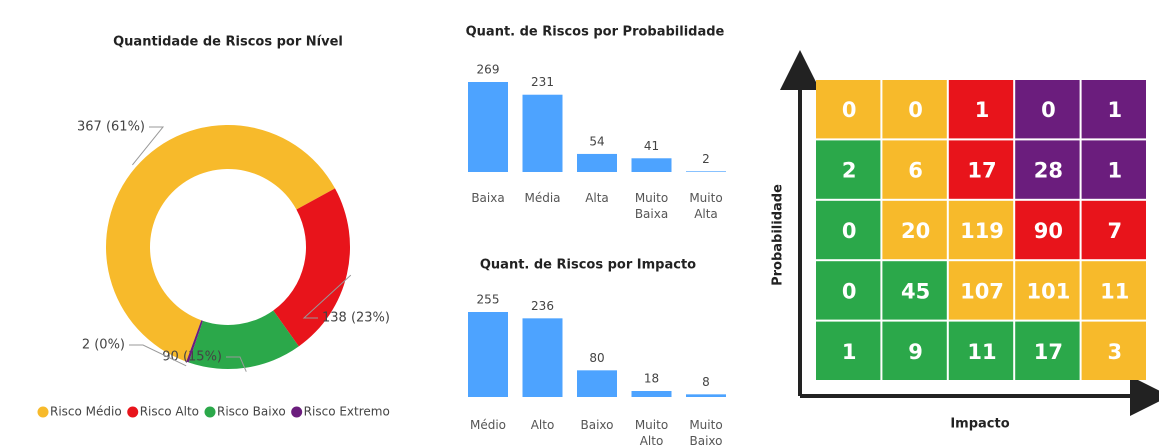 The width and height of the screenshot is (1159, 448). I want to click on legend-label: Risco Médio, so click(86, 412).